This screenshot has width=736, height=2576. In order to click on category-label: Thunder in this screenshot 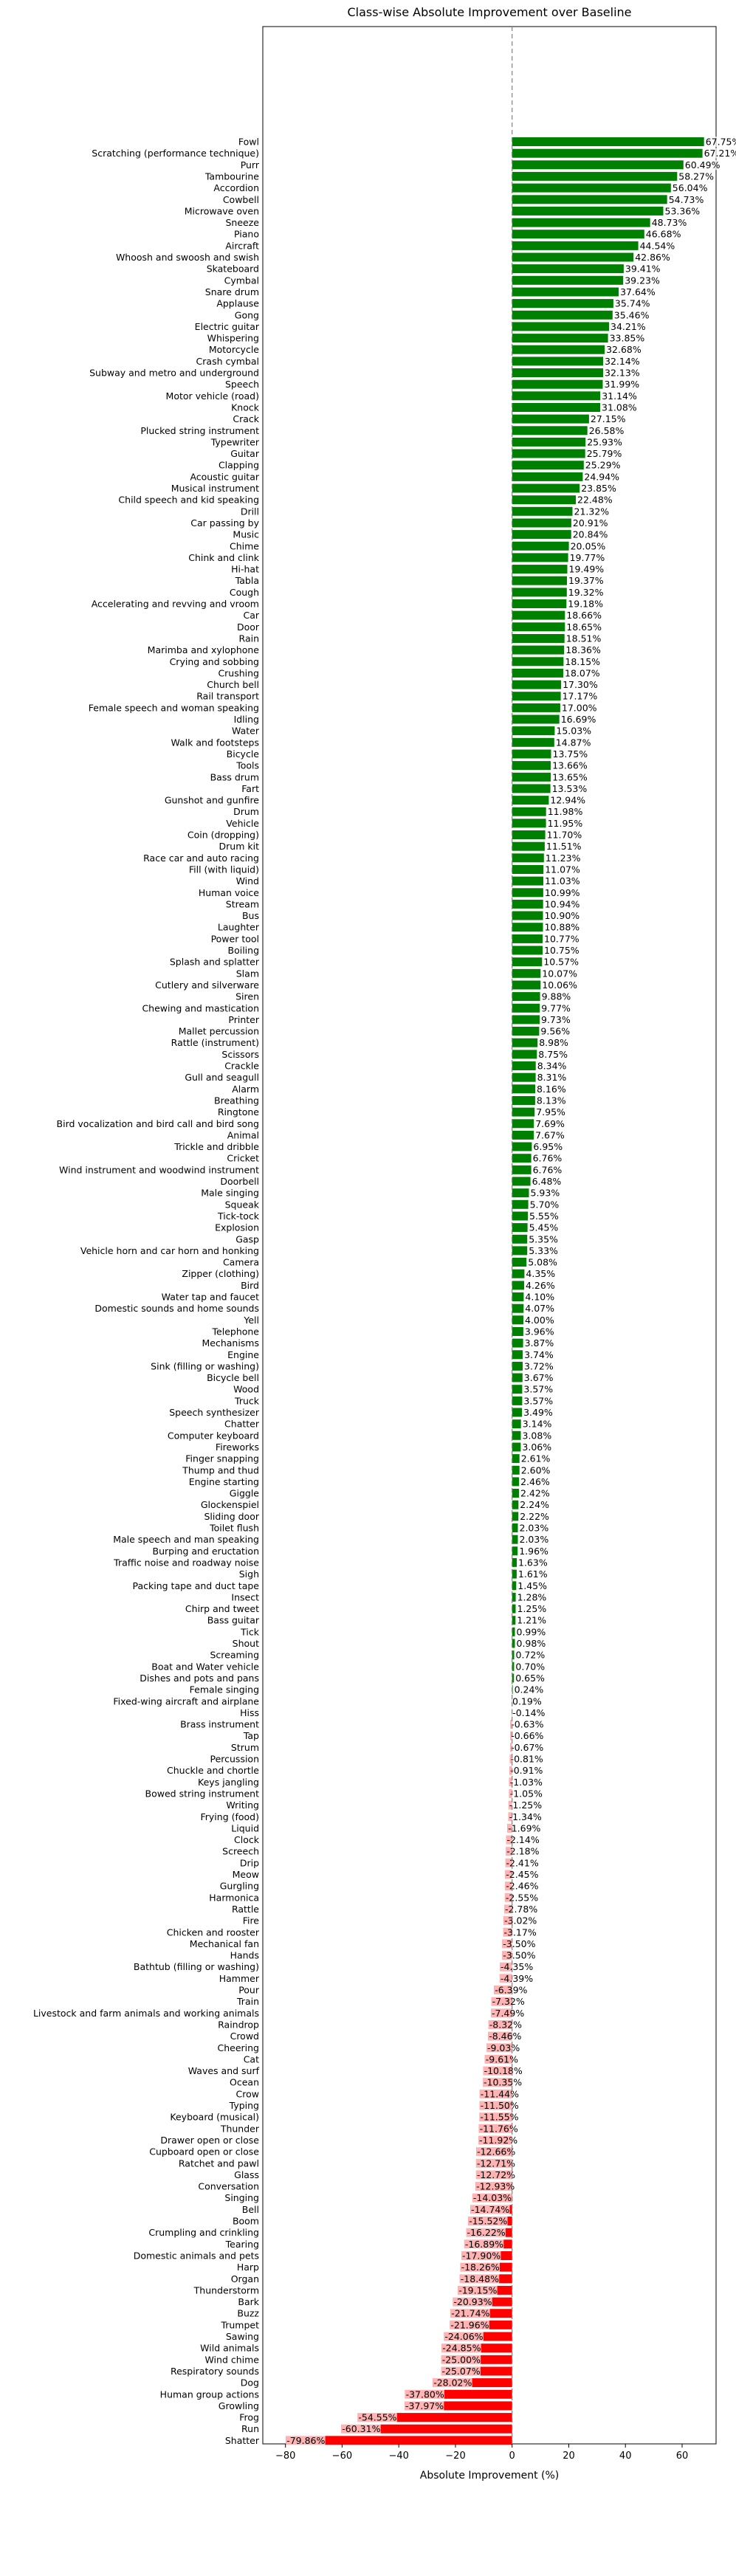, I will do `click(240, 2128)`.